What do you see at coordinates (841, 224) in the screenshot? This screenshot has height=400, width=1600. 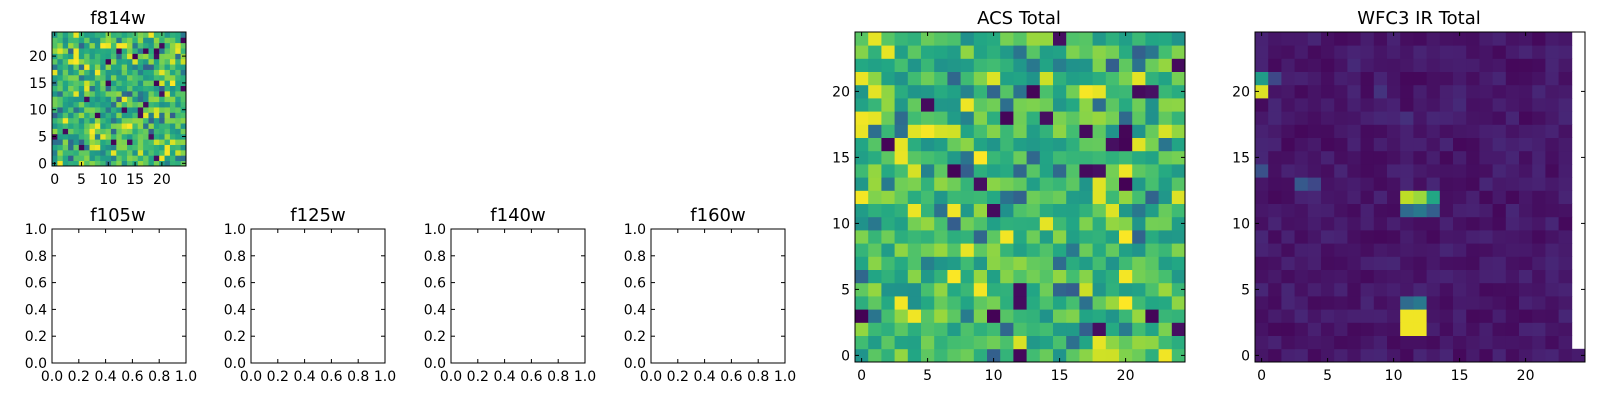 I see `y-tick-label: 10` at bounding box center [841, 224].